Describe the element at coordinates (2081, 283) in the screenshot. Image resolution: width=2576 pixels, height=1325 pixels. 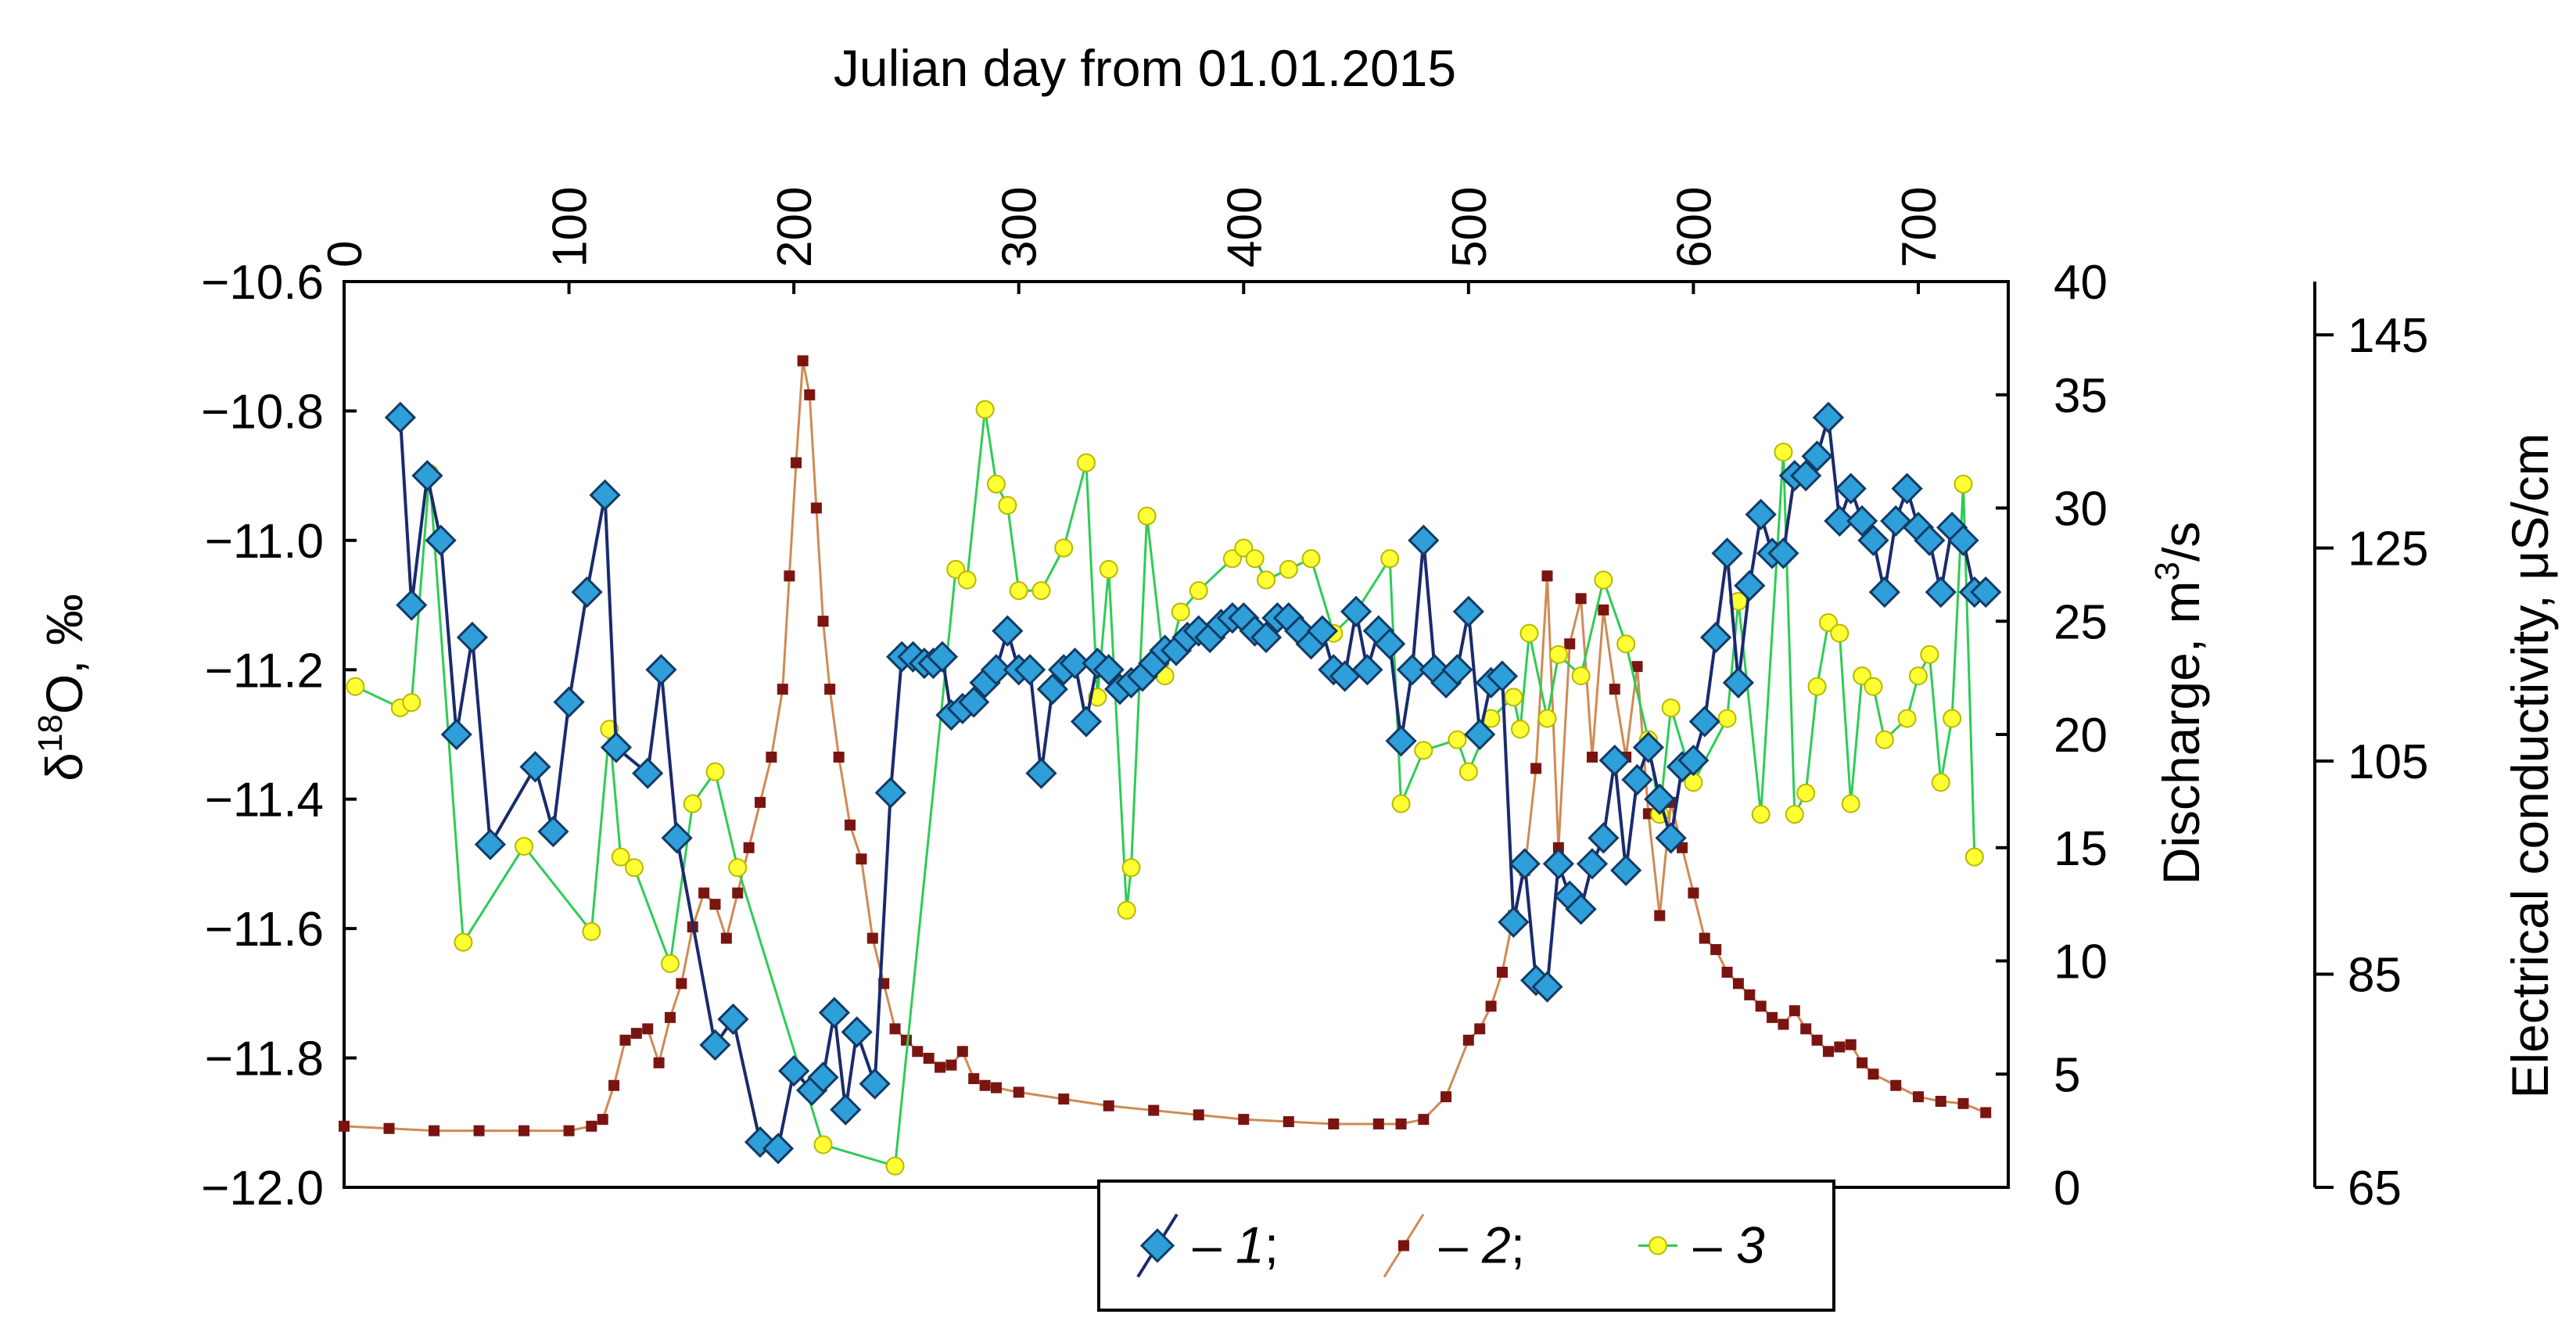
I see `right1-tick-label: 40` at that location.